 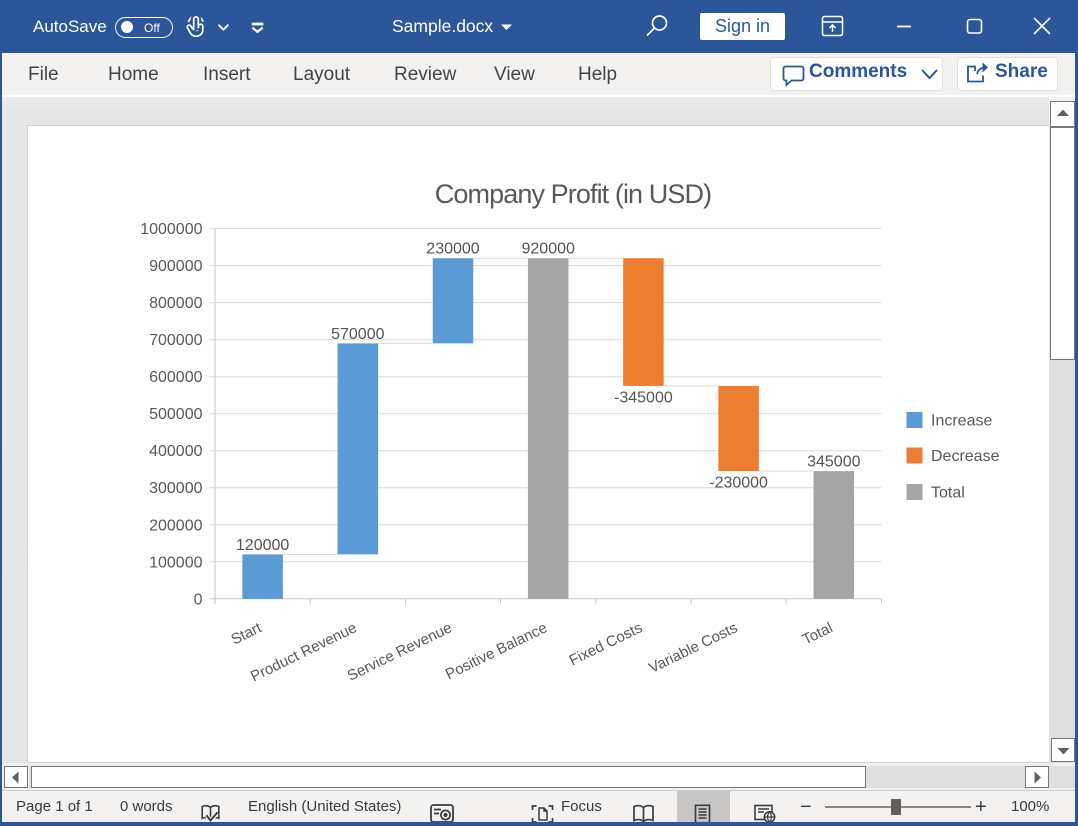 What do you see at coordinates (965, 456) in the screenshot?
I see `svg-text: Decrease` at bounding box center [965, 456].